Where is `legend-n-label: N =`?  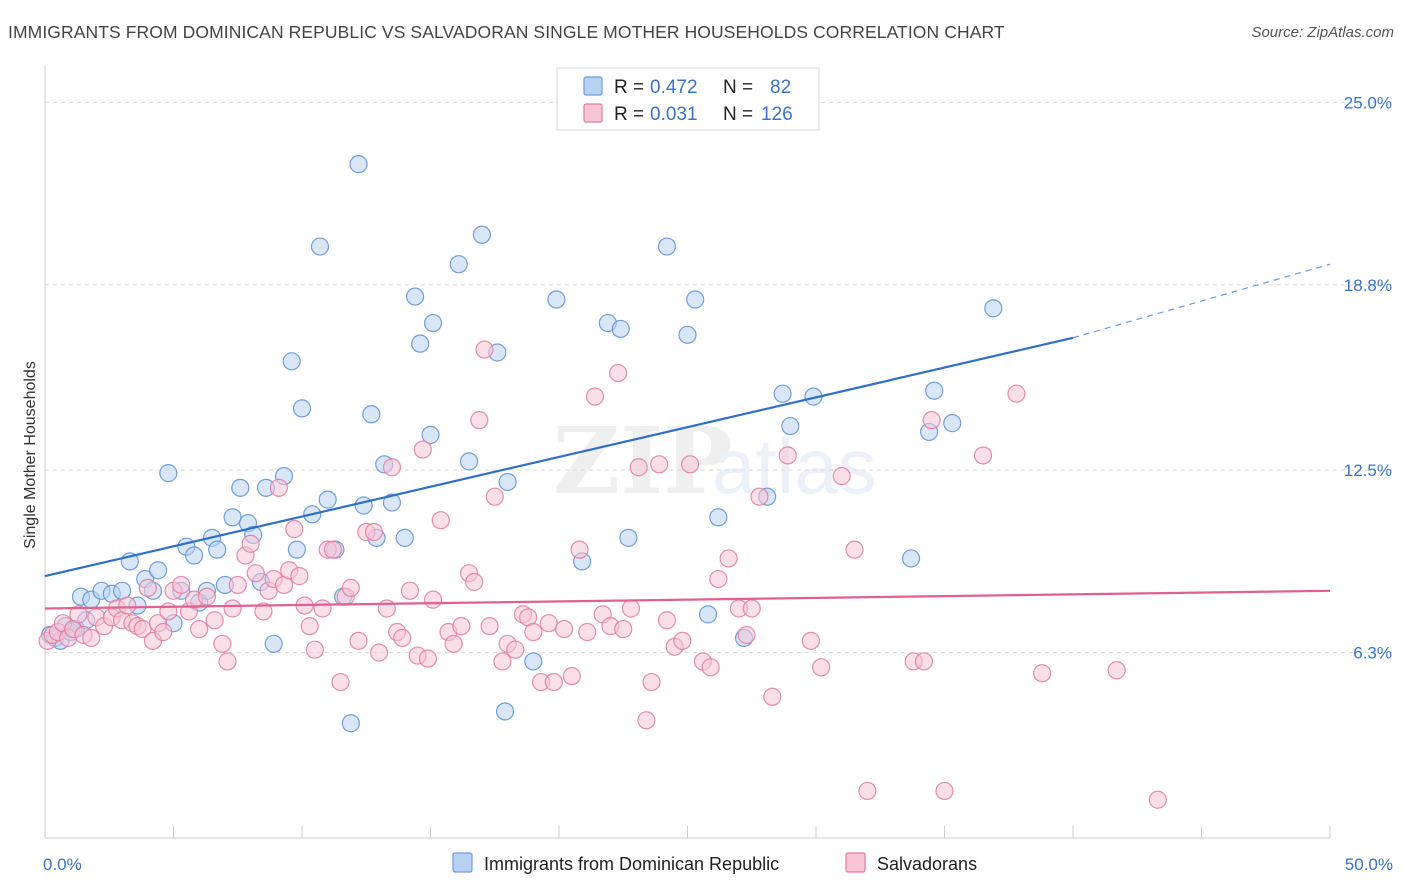 legend-n-label: N = is located at coordinates (738, 114).